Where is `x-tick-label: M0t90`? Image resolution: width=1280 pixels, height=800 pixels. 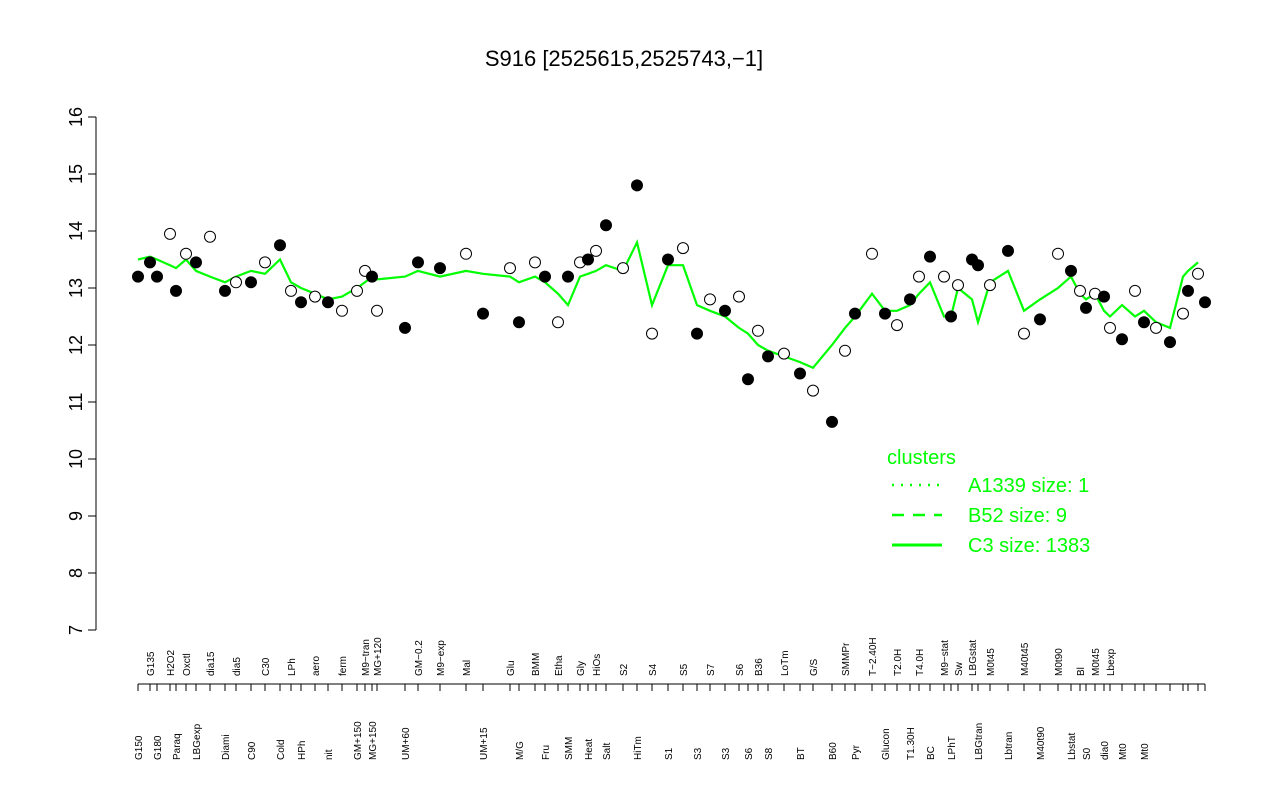 x-tick-label: M0t90 is located at coordinates (1059, 662).